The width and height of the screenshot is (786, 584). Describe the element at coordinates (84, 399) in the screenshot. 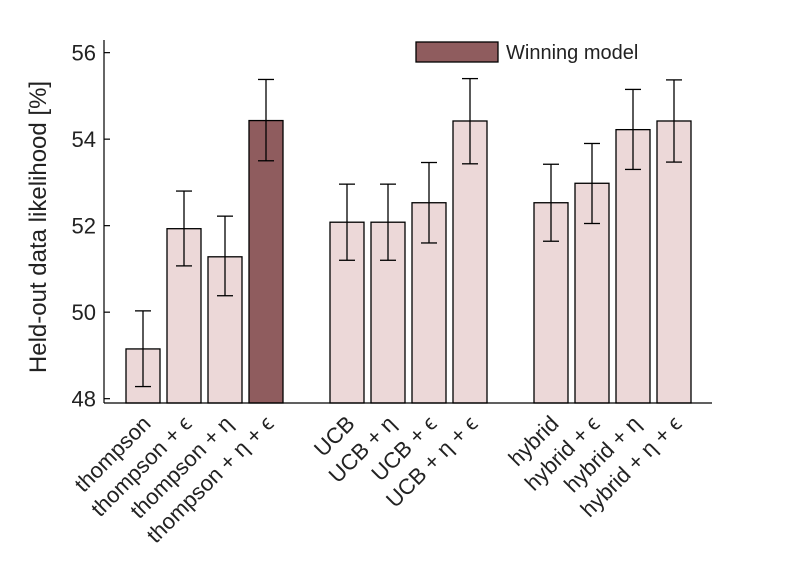

I see `y-tick-label: 48` at that location.